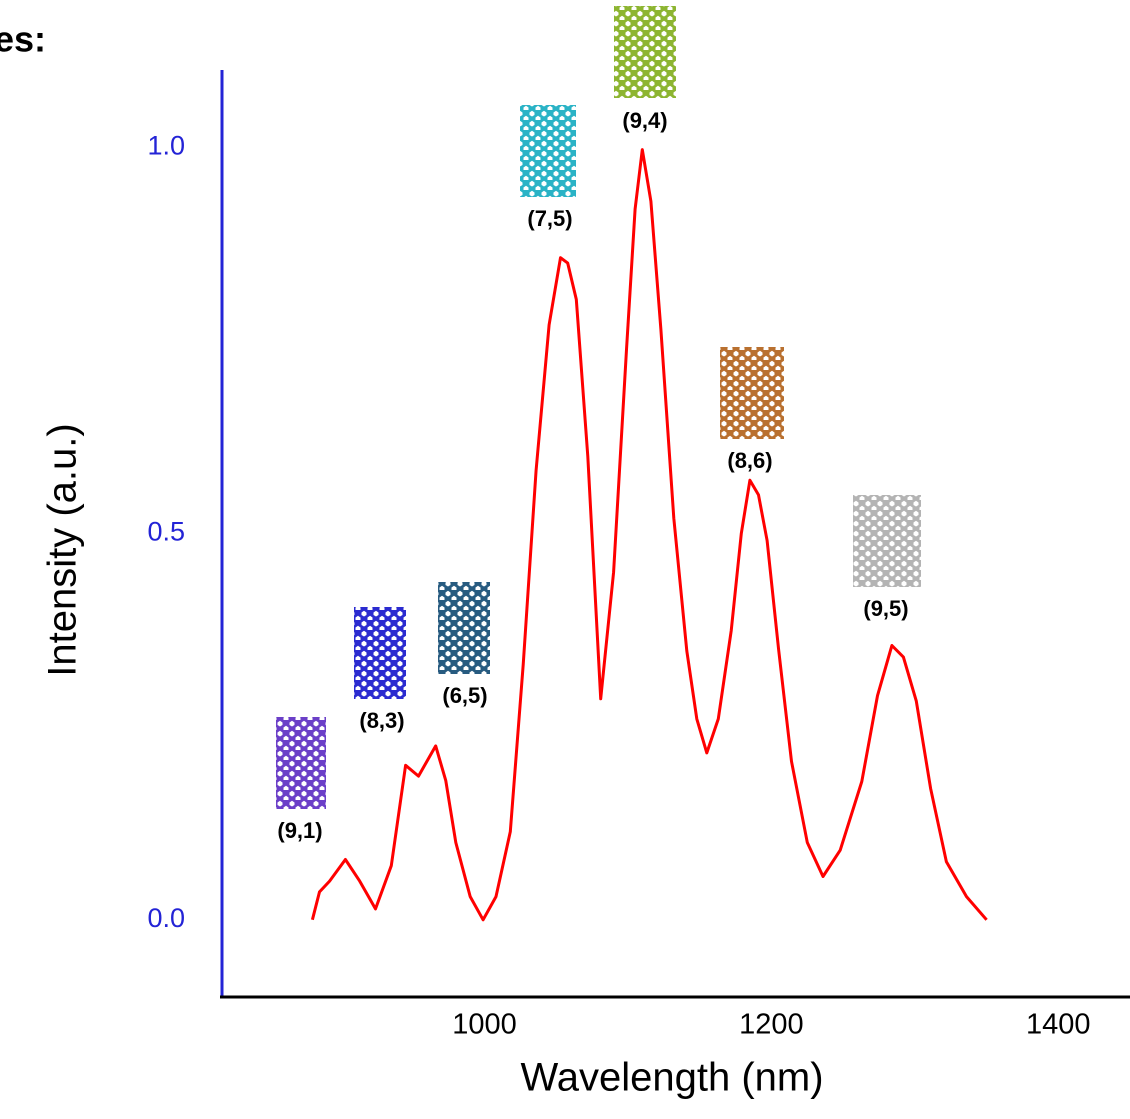 This screenshot has width=1130, height=1119. I want to click on nanotube-label: (8,3), so click(381, 720).